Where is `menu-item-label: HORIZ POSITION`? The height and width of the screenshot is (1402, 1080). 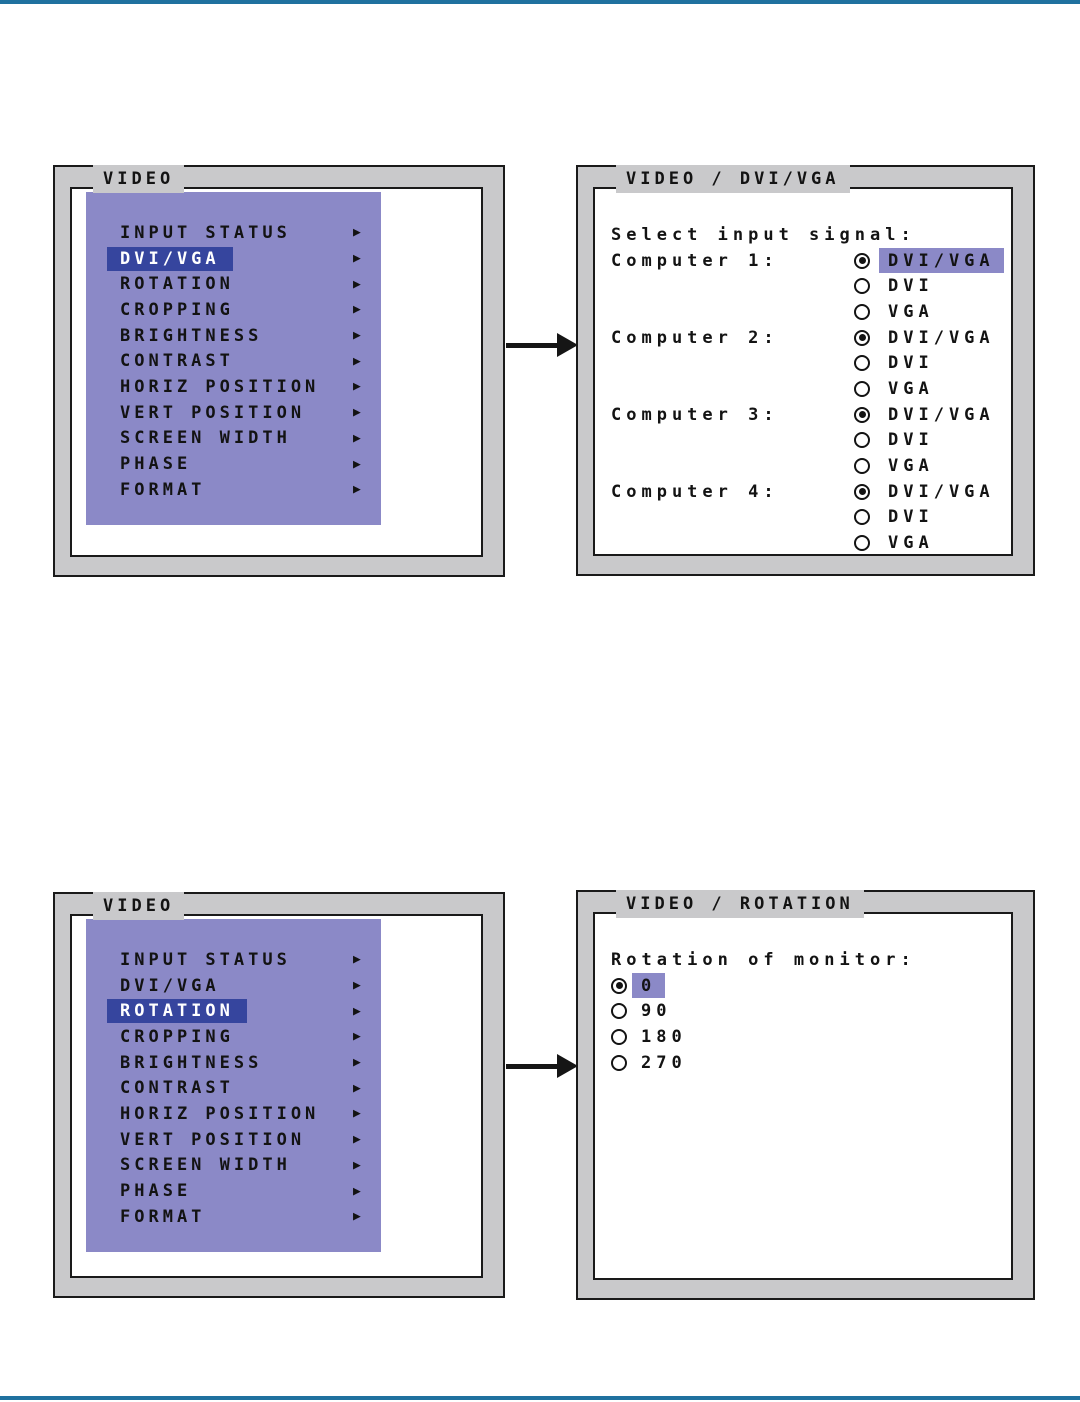
menu-item-label: HORIZ POSITION is located at coordinates (220, 386).